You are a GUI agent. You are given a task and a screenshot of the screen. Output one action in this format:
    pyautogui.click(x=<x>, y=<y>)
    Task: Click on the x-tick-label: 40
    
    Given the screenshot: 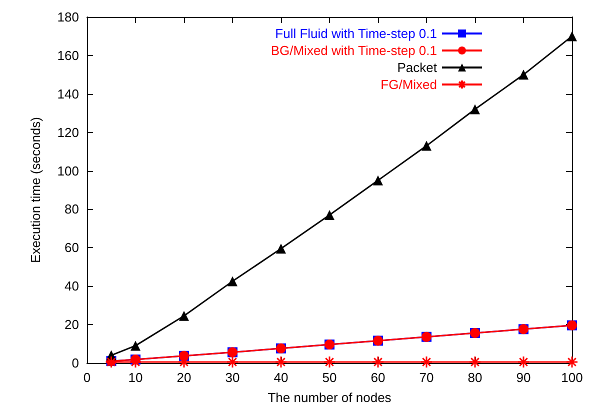 What is the action you would take?
    pyautogui.click(x=281, y=377)
    